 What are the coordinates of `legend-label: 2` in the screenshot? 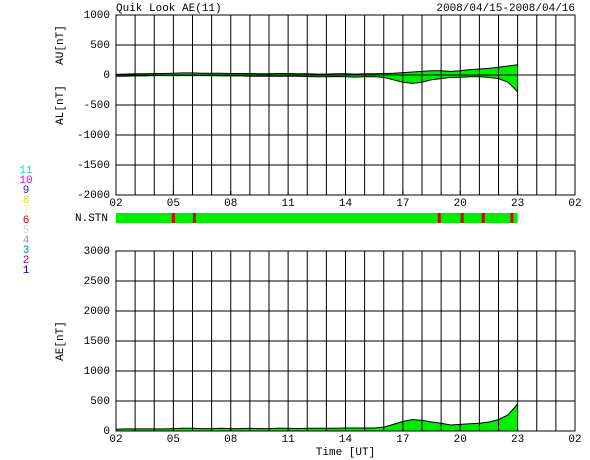 It's located at (26, 261).